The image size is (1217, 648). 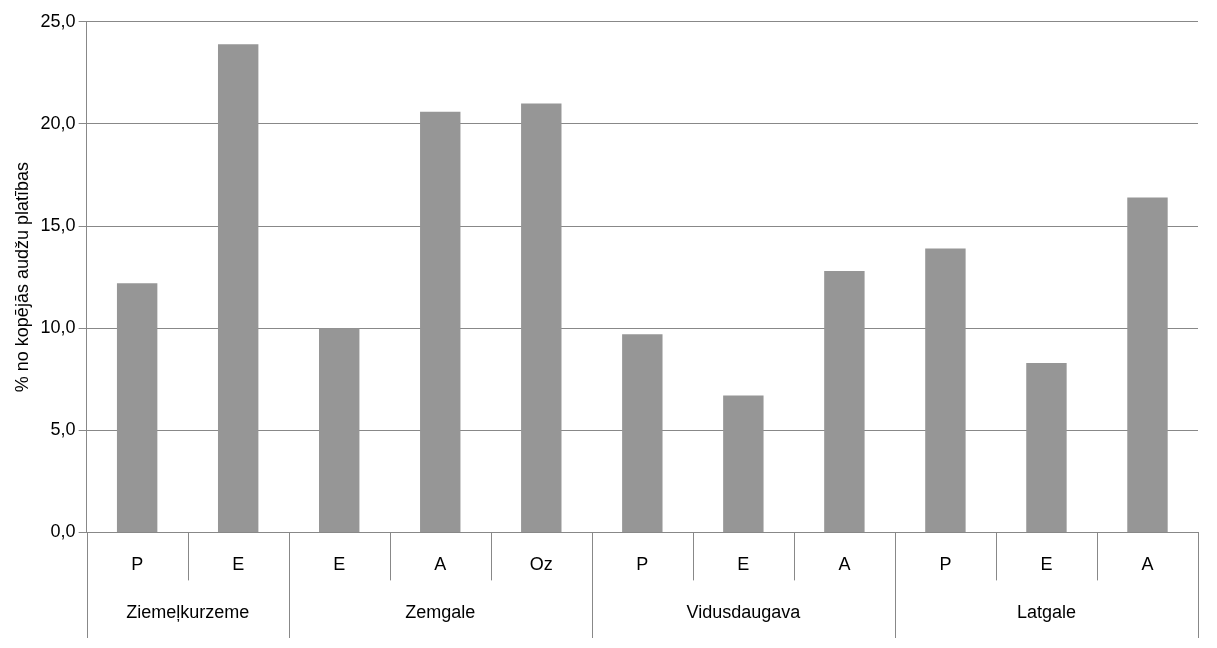 I want to click on text: Latgale, so click(x=1046, y=612).